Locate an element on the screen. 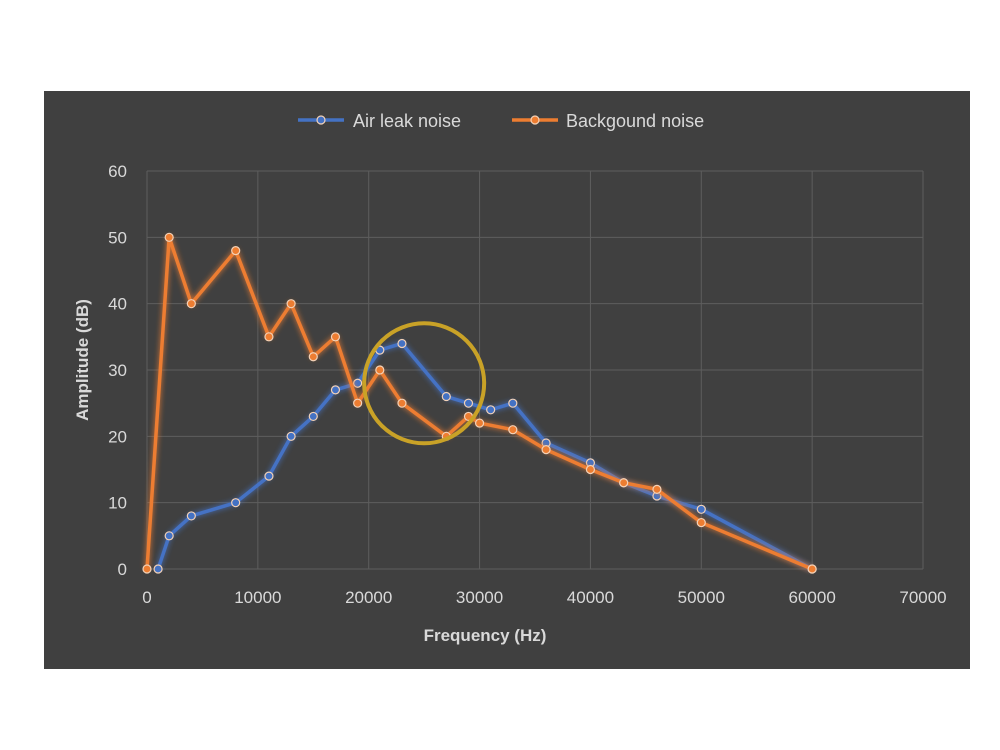 The width and height of the screenshot is (1000, 750). annotations is located at coordinates (424, 383).